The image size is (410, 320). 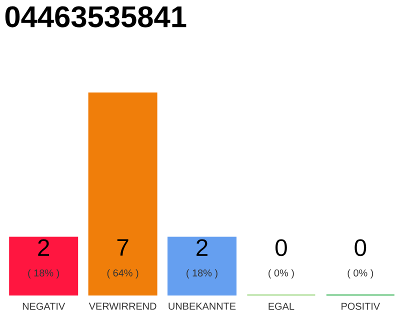 I want to click on x-tick-label: POSITIV, so click(x=361, y=306).